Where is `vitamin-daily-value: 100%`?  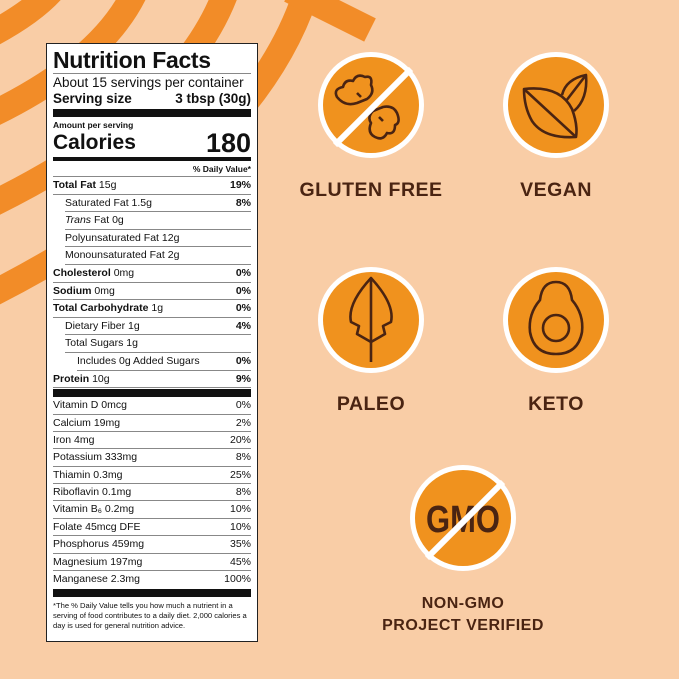
vitamin-daily-value: 100% is located at coordinates (237, 579).